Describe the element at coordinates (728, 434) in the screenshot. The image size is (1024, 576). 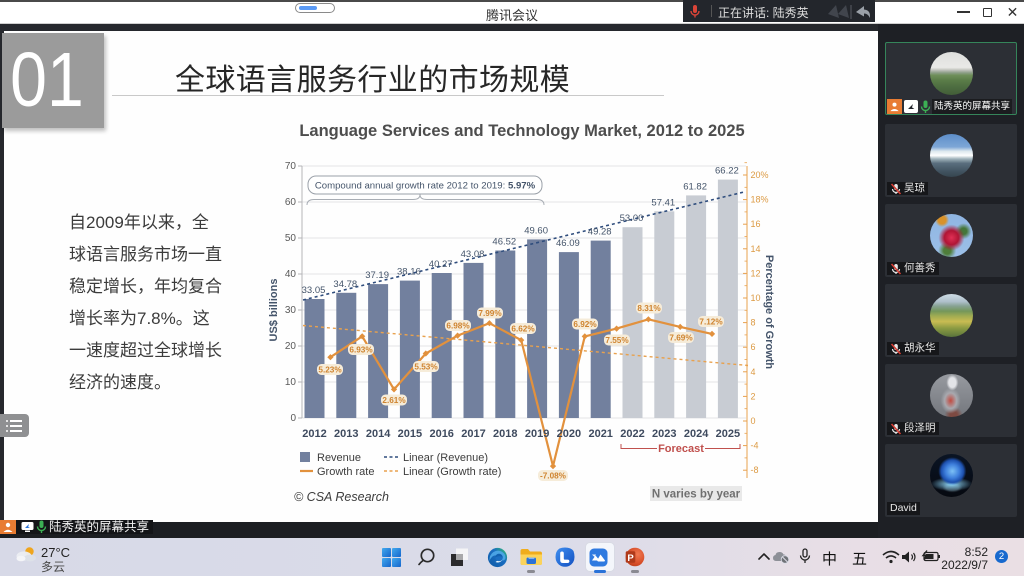
I see `svg-text: 2025` at that location.